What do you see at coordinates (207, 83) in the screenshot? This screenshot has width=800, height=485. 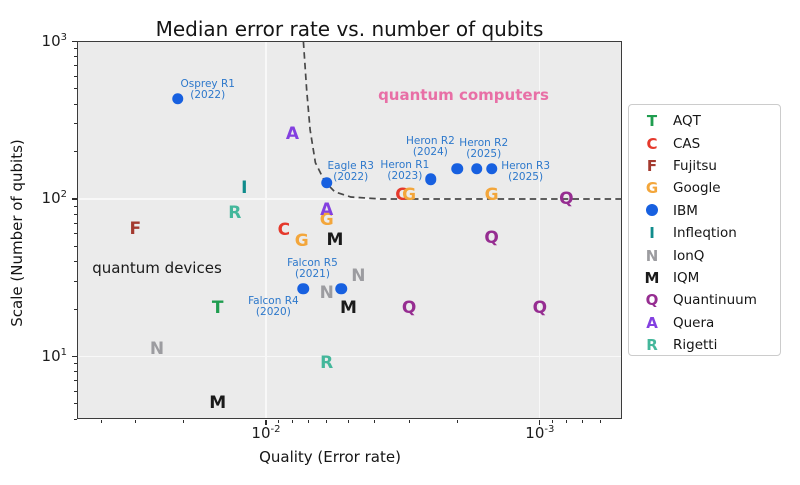 I see `point-label-name: Osprey R1` at bounding box center [207, 83].